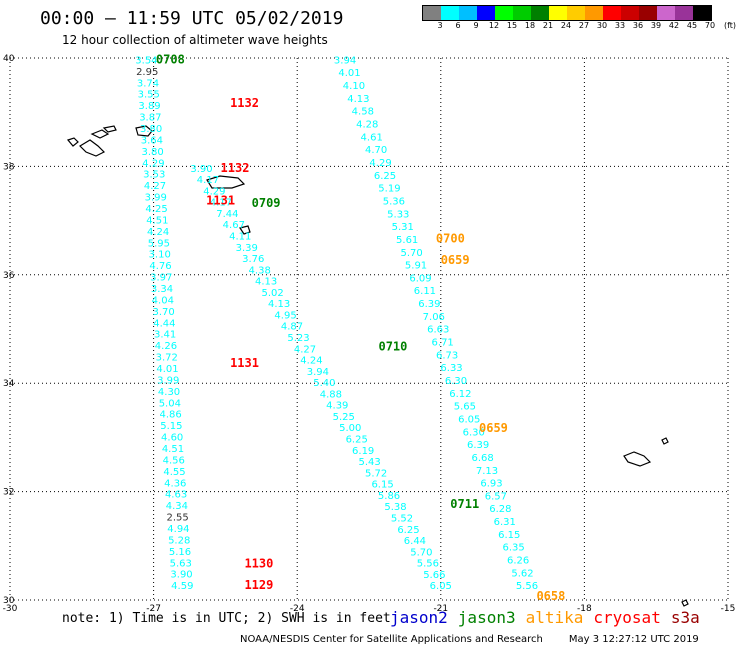  What do you see at coordinates (469, 419) in the screenshot?
I see `wave-height-value: 6.05` at bounding box center [469, 419].